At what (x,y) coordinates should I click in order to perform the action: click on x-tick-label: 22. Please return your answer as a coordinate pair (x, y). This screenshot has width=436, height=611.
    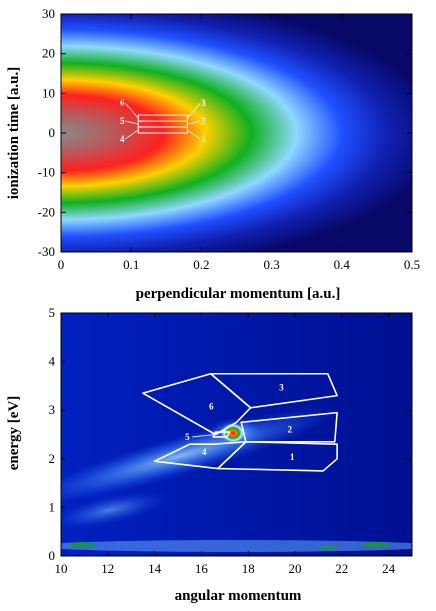
    Looking at the image, I should click on (341, 568).